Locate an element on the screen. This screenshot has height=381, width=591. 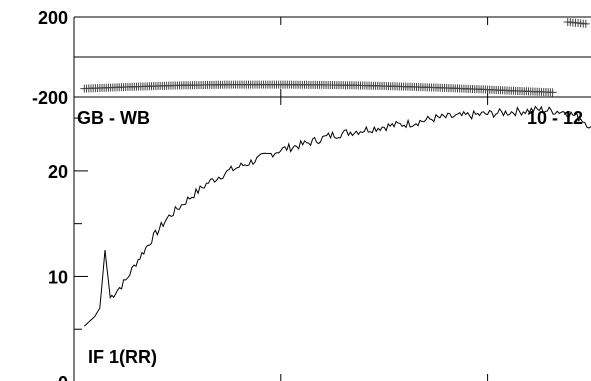
baseline-label: GB - WB is located at coordinates (113, 118).